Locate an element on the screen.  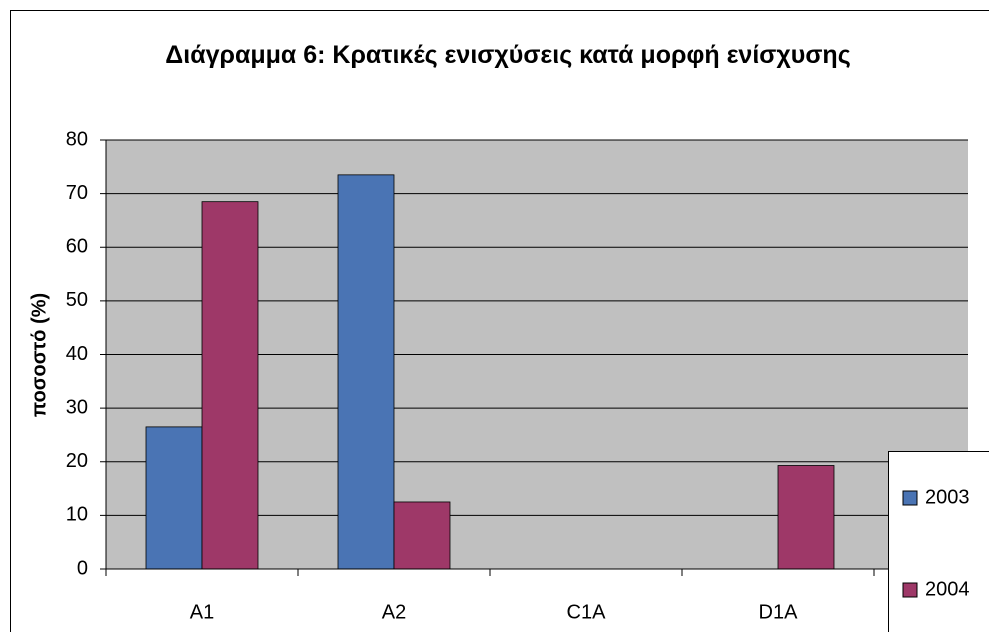
y-tick-label: 10 is located at coordinates (77, 515).